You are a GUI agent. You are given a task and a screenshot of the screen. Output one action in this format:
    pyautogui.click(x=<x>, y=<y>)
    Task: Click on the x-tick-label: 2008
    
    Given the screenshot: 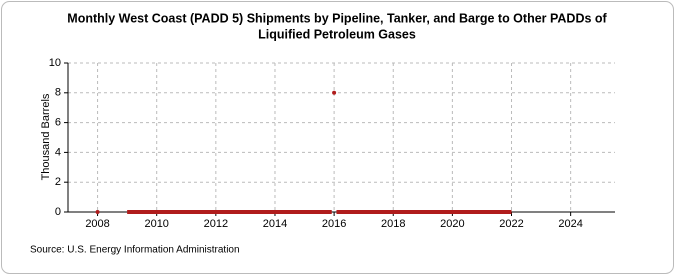 What is the action you would take?
    pyautogui.click(x=97, y=224)
    